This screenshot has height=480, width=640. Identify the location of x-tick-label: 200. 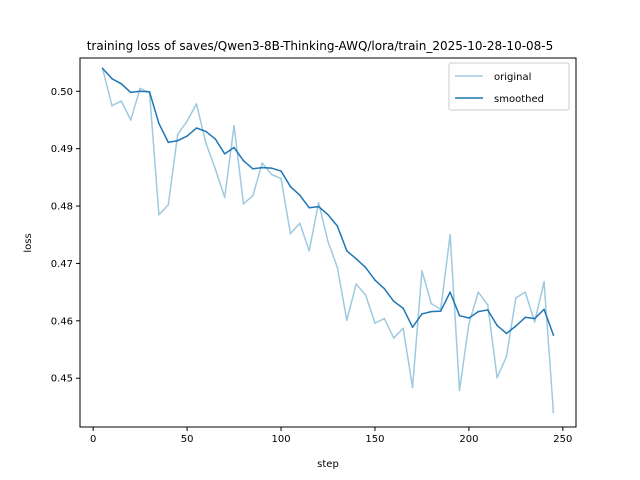
(468, 439).